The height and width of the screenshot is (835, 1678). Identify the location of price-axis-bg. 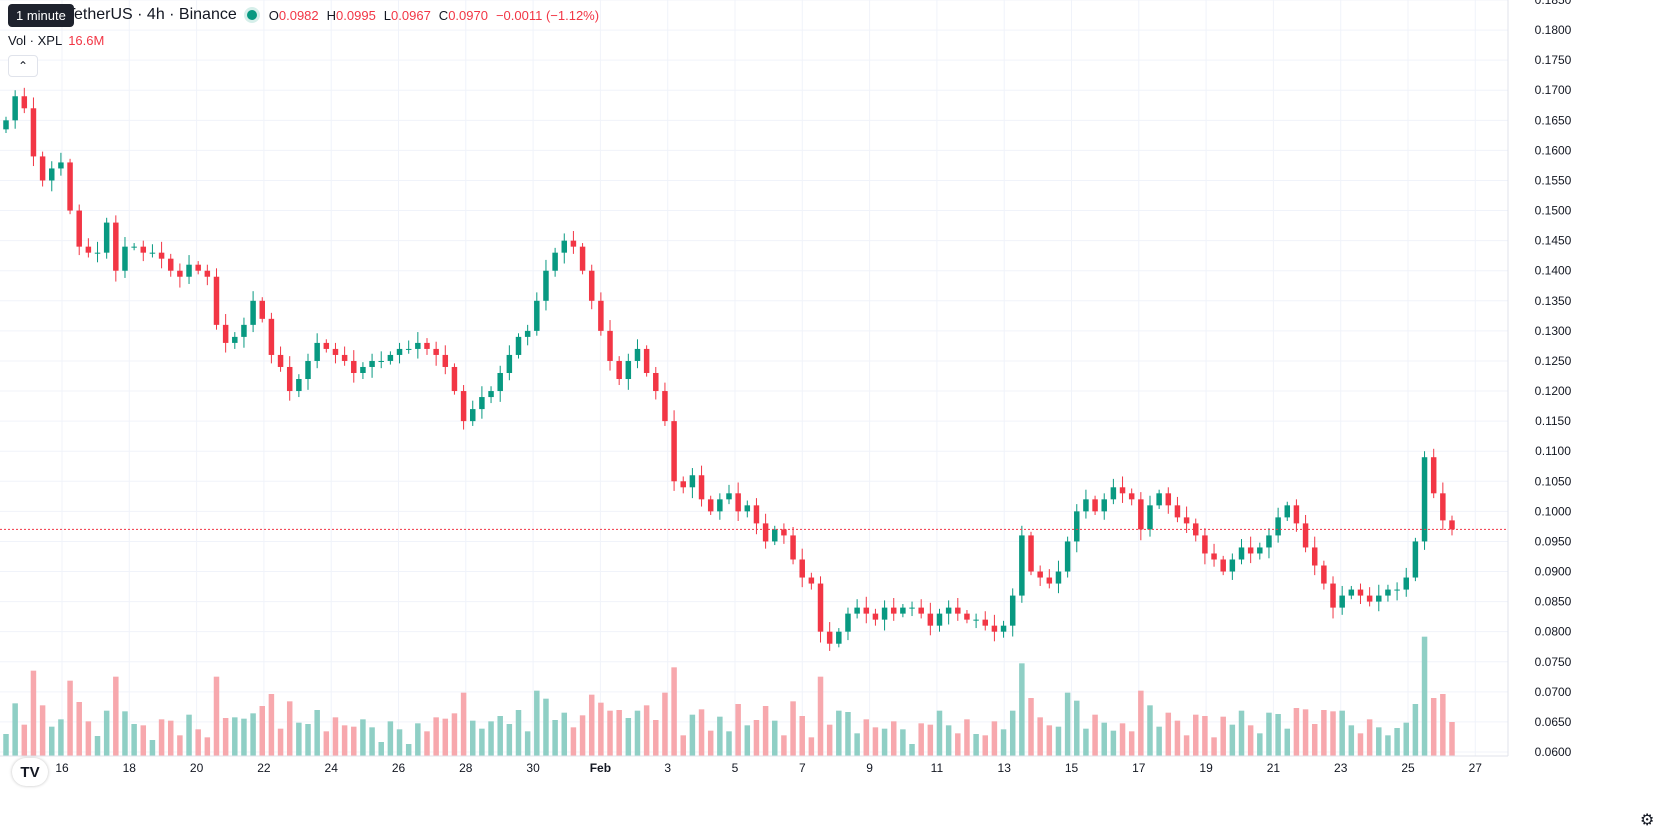
(1593, 417).